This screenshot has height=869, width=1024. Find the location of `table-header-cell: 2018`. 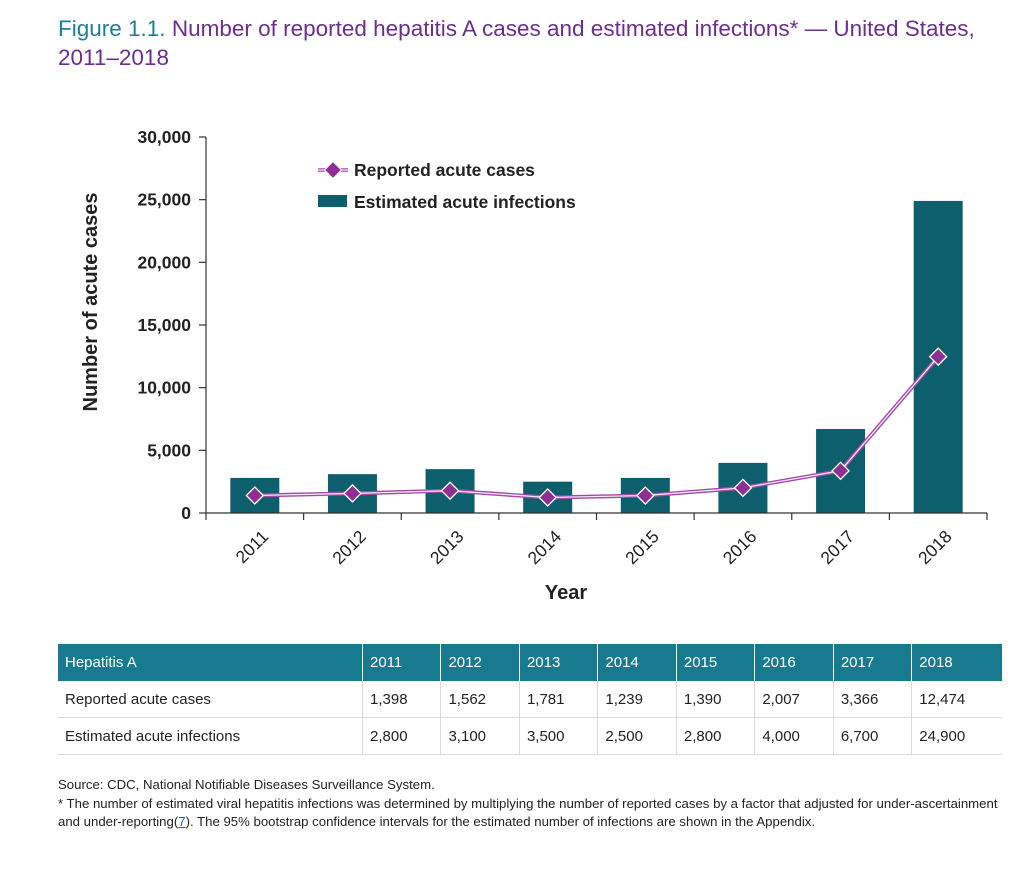

table-header-cell: 2018 is located at coordinates (956, 662).